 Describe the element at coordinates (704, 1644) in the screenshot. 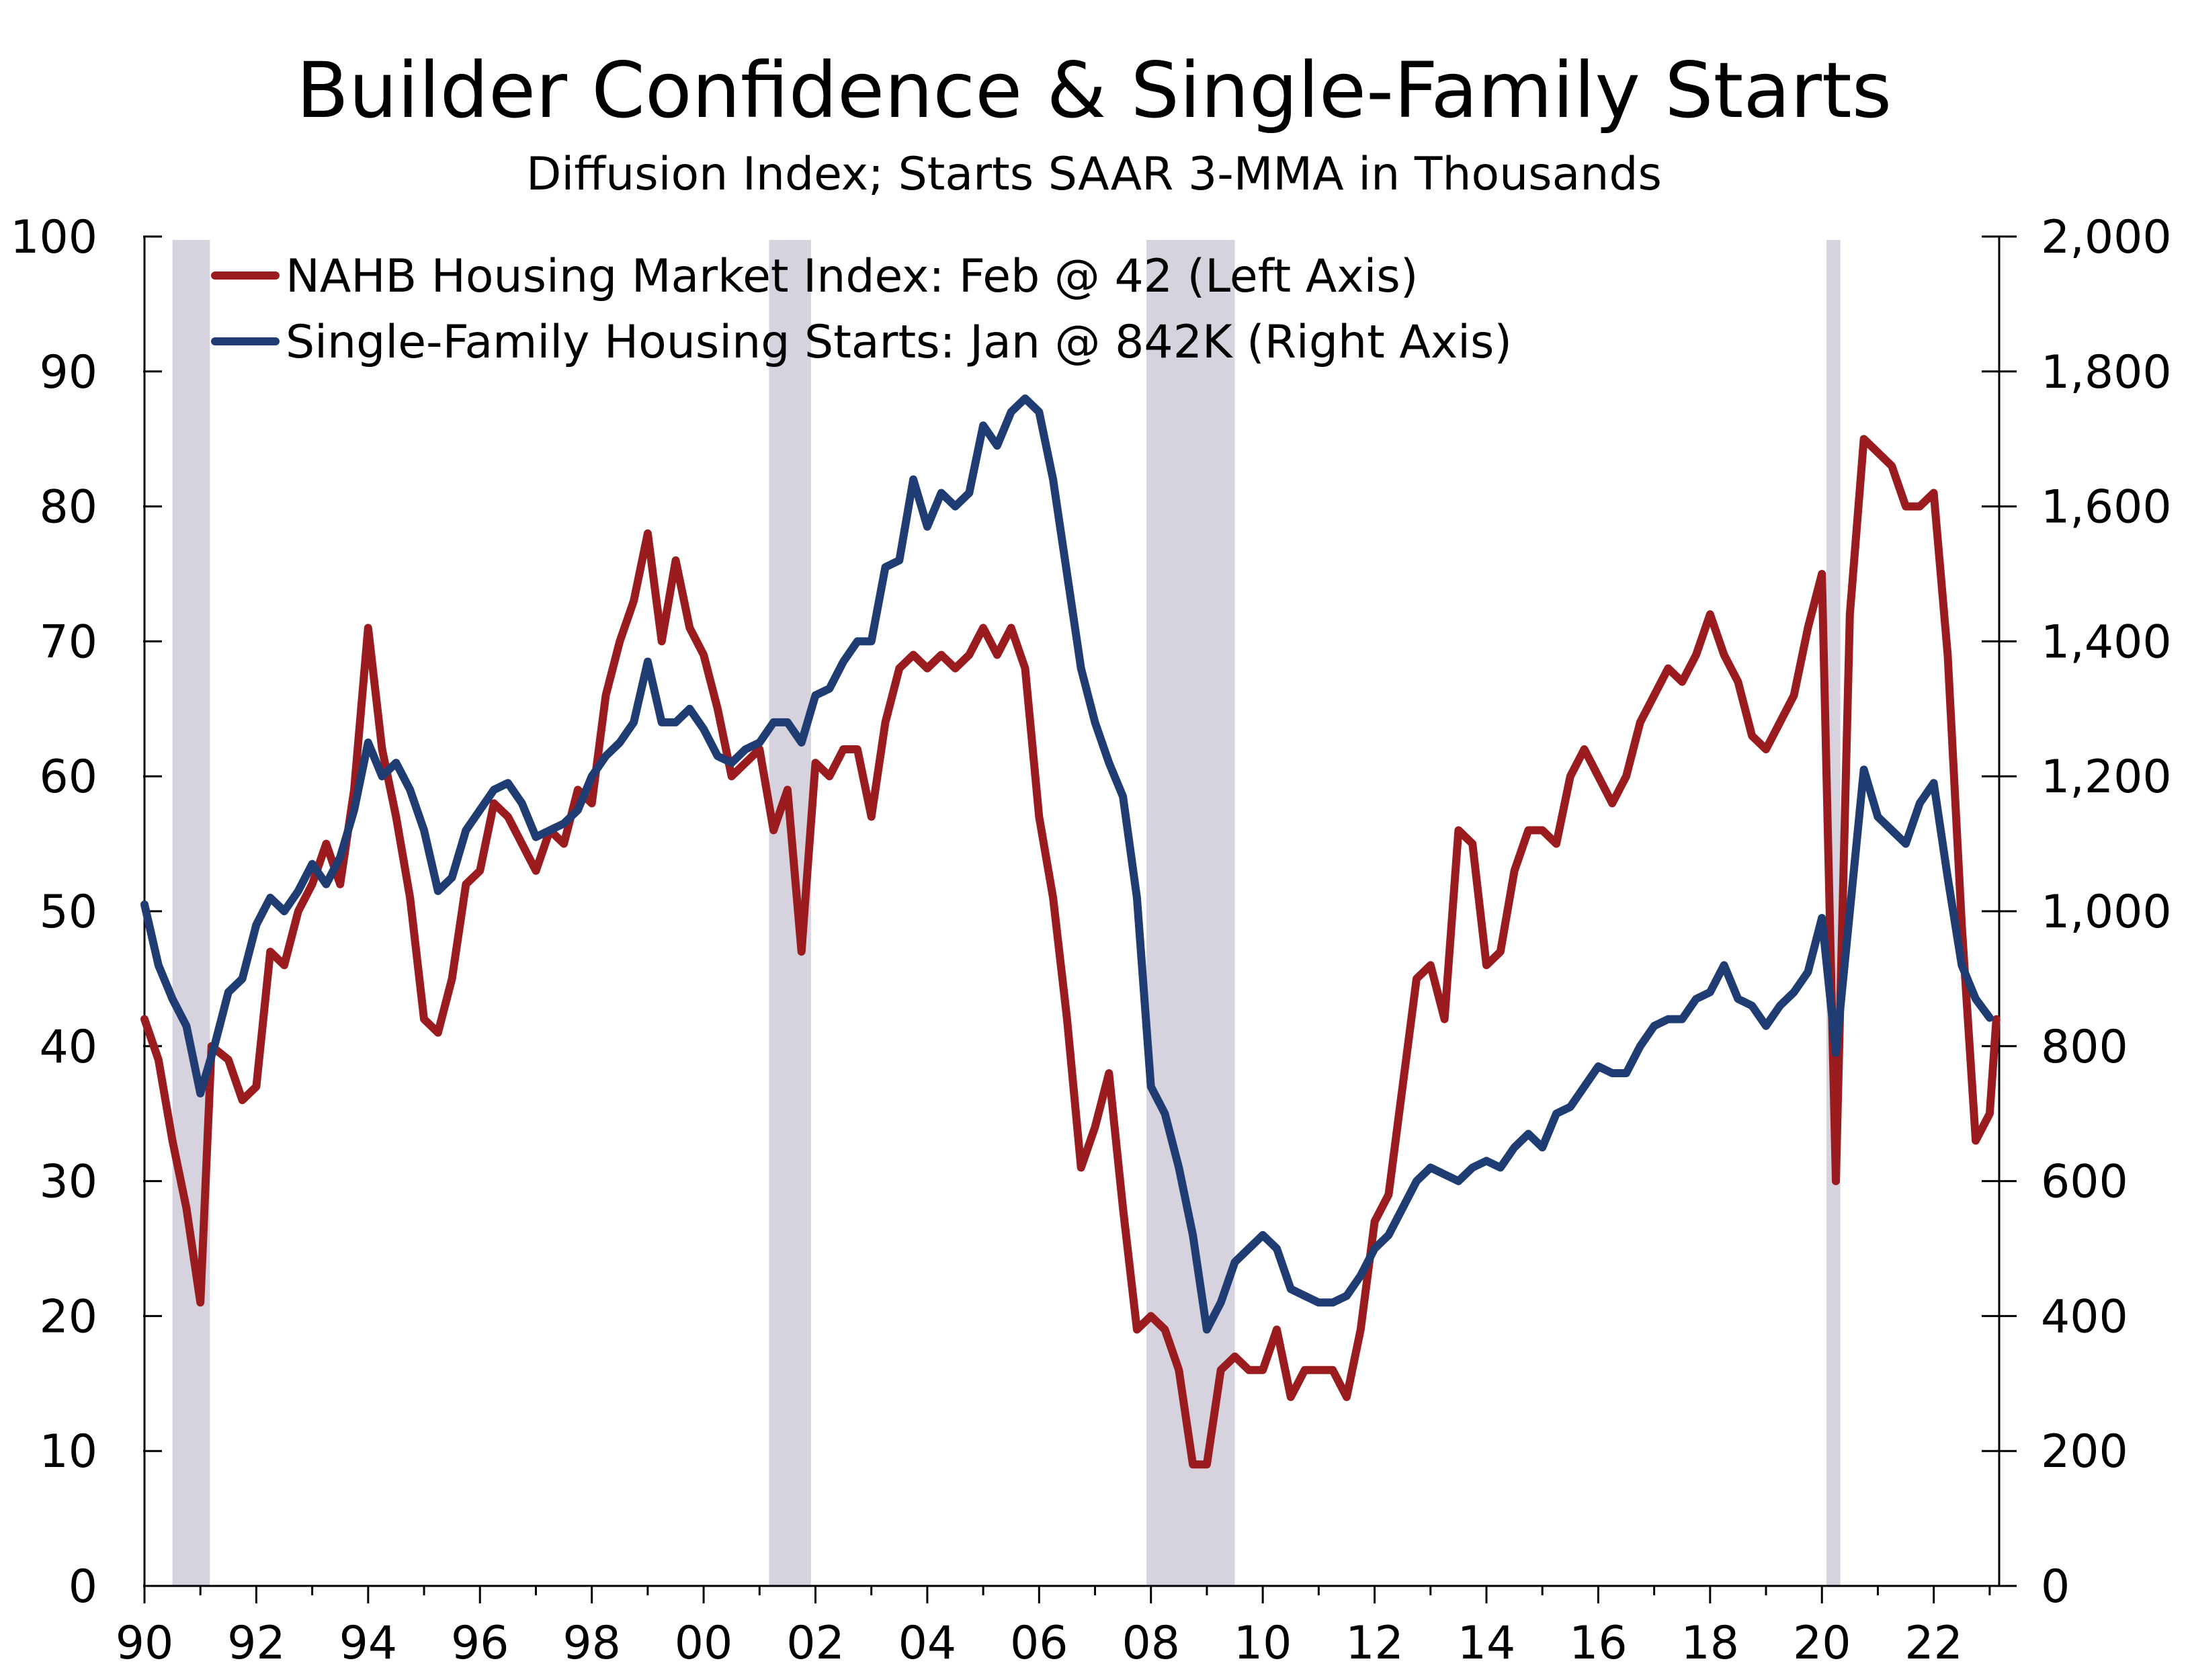

I see `x-axis-tick-label: 00` at that location.